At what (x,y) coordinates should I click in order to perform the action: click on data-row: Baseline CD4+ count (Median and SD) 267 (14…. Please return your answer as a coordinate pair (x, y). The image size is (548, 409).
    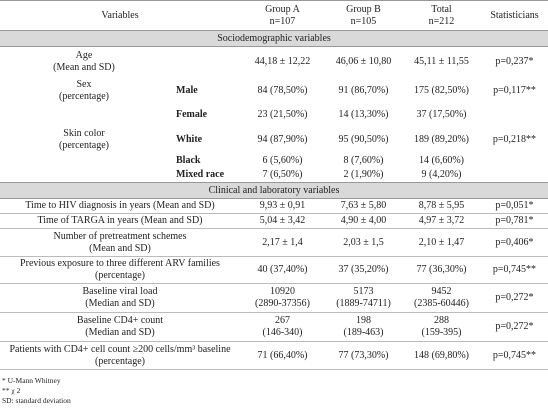
    Looking at the image, I should click on (274, 327).